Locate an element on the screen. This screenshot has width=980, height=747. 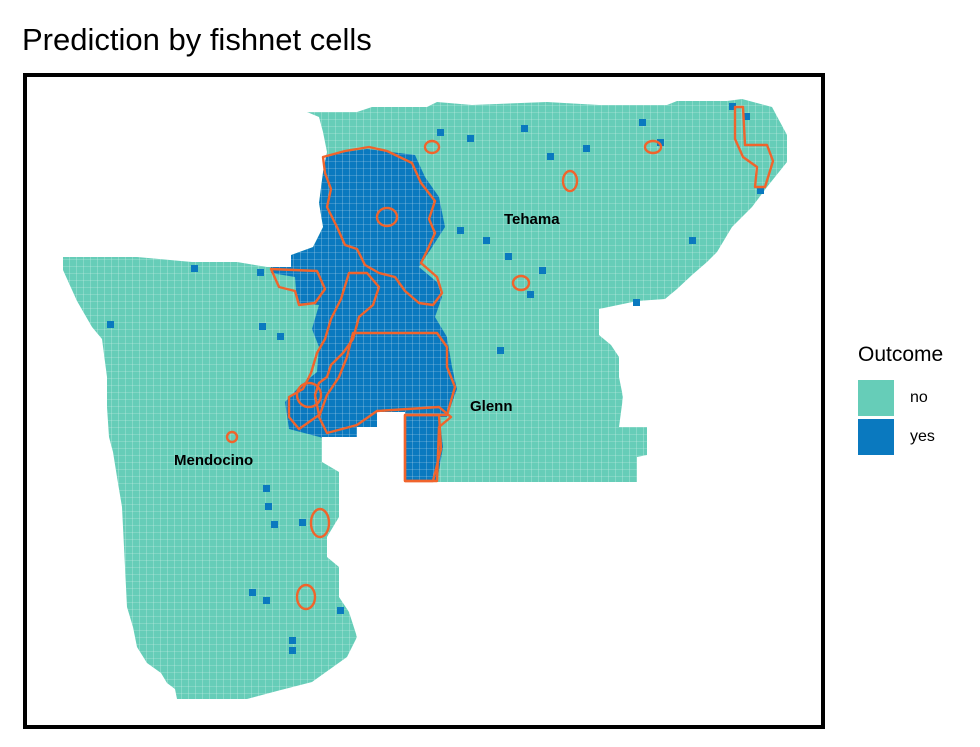
outline-circle-d is located at coordinates (653, 147).